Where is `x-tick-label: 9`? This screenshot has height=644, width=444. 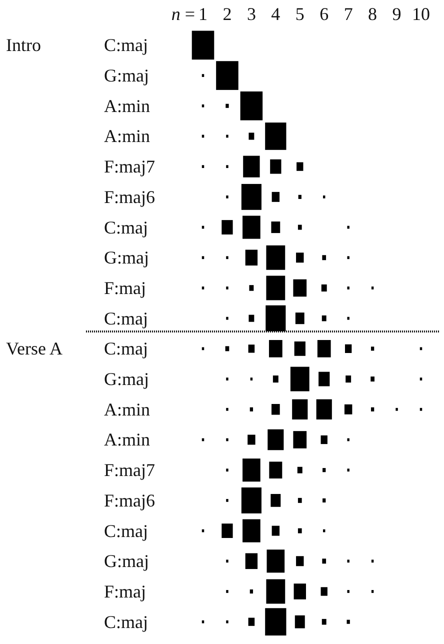 x-tick-label: 9 is located at coordinates (397, 14).